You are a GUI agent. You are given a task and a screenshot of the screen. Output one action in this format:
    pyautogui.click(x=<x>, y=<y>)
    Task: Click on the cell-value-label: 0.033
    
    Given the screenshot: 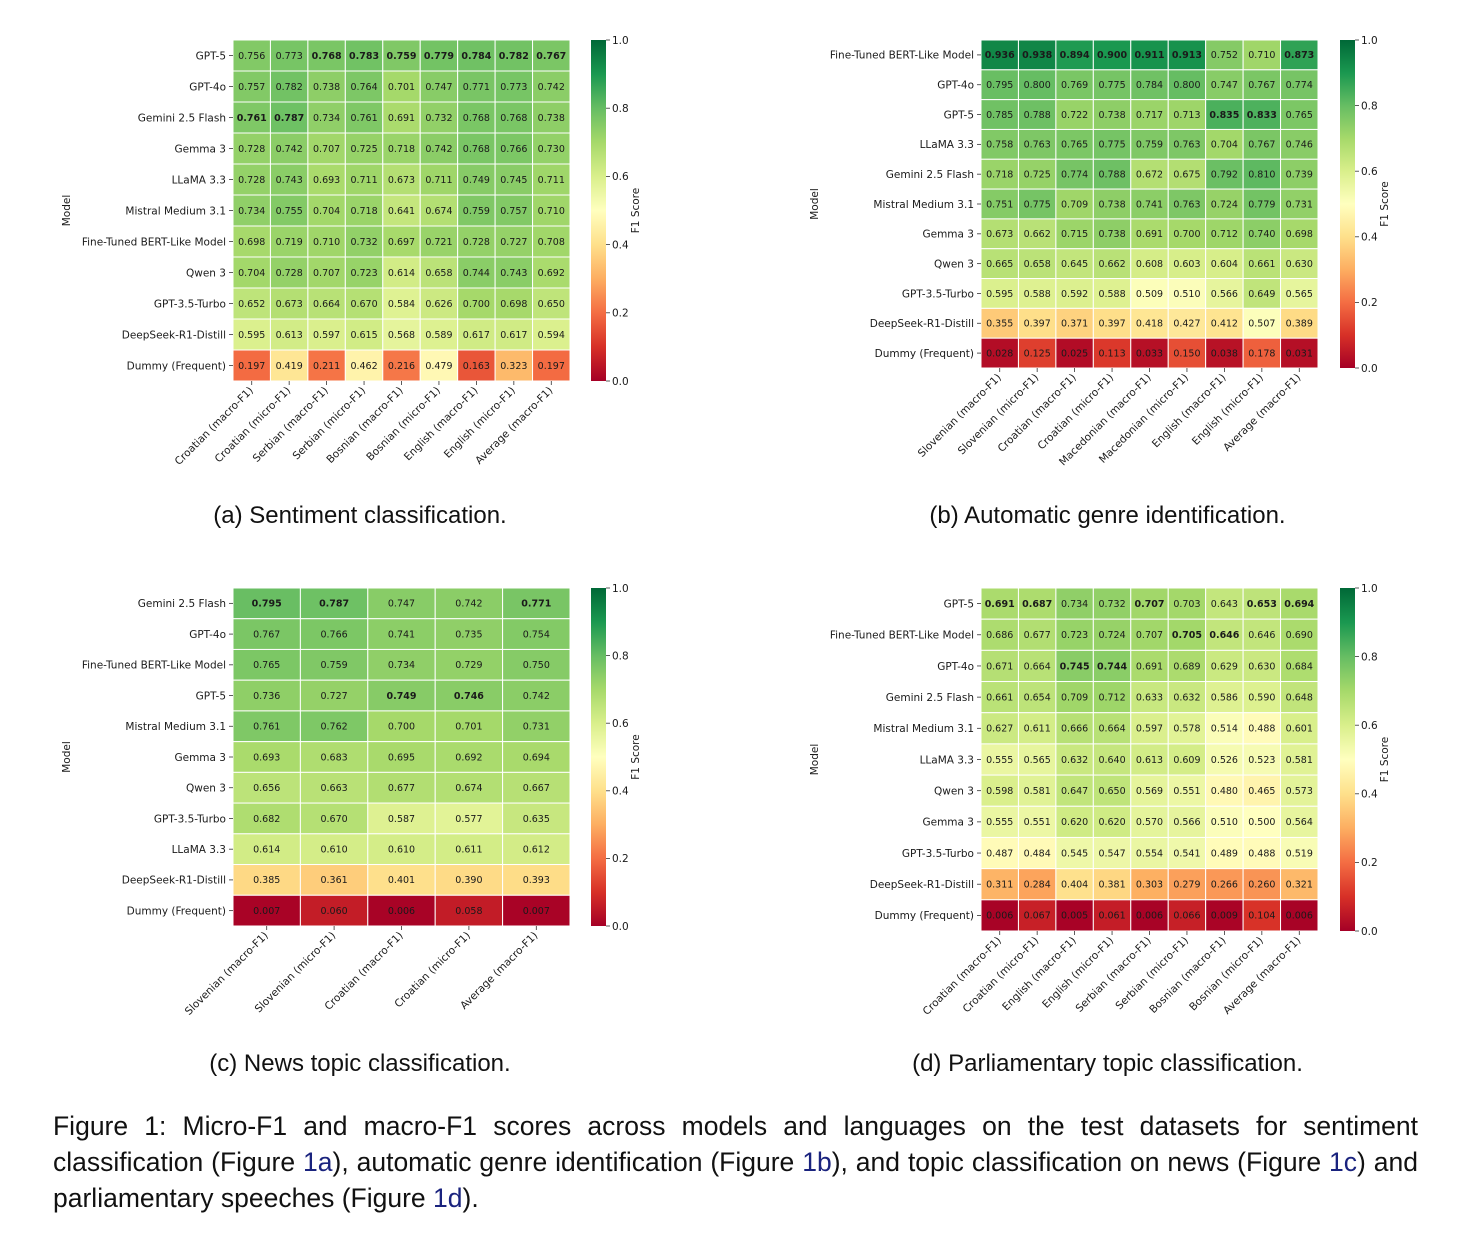 What is the action you would take?
    pyautogui.click(x=1149, y=353)
    